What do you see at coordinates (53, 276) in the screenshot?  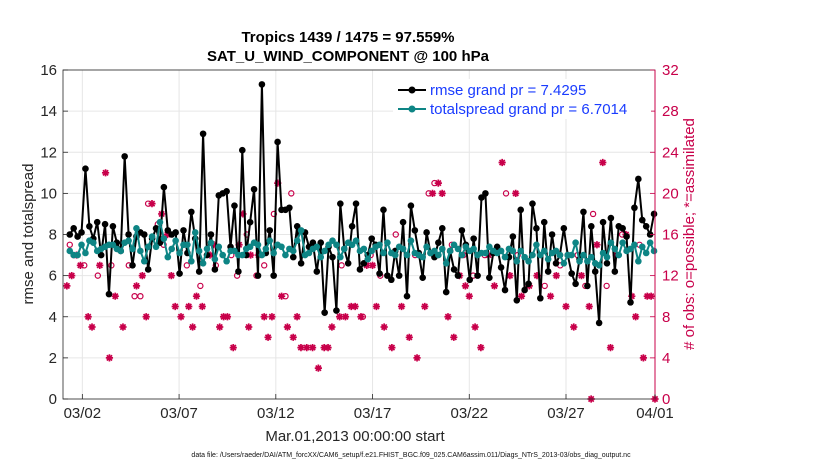 I see `y-tick-label-left: 6` at bounding box center [53, 276].